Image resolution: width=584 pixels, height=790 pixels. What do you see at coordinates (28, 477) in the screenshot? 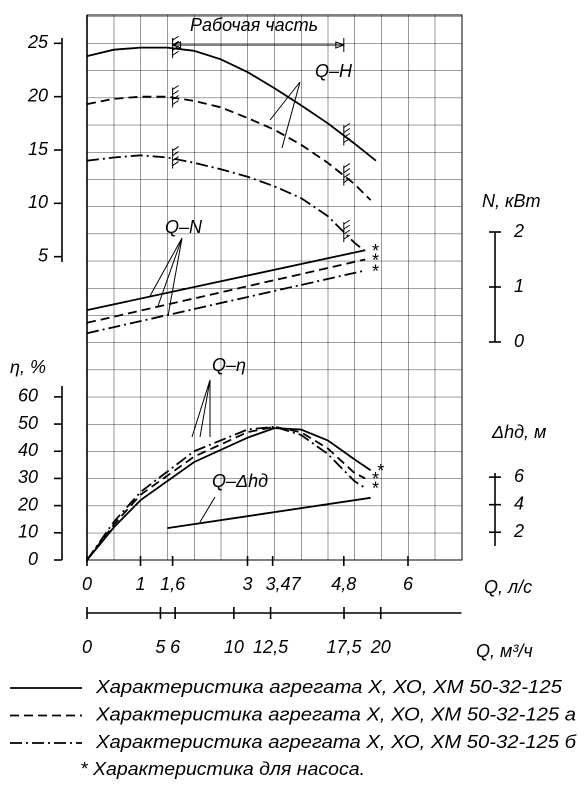
I see `tick-label: 30` at bounding box center [28, 477].